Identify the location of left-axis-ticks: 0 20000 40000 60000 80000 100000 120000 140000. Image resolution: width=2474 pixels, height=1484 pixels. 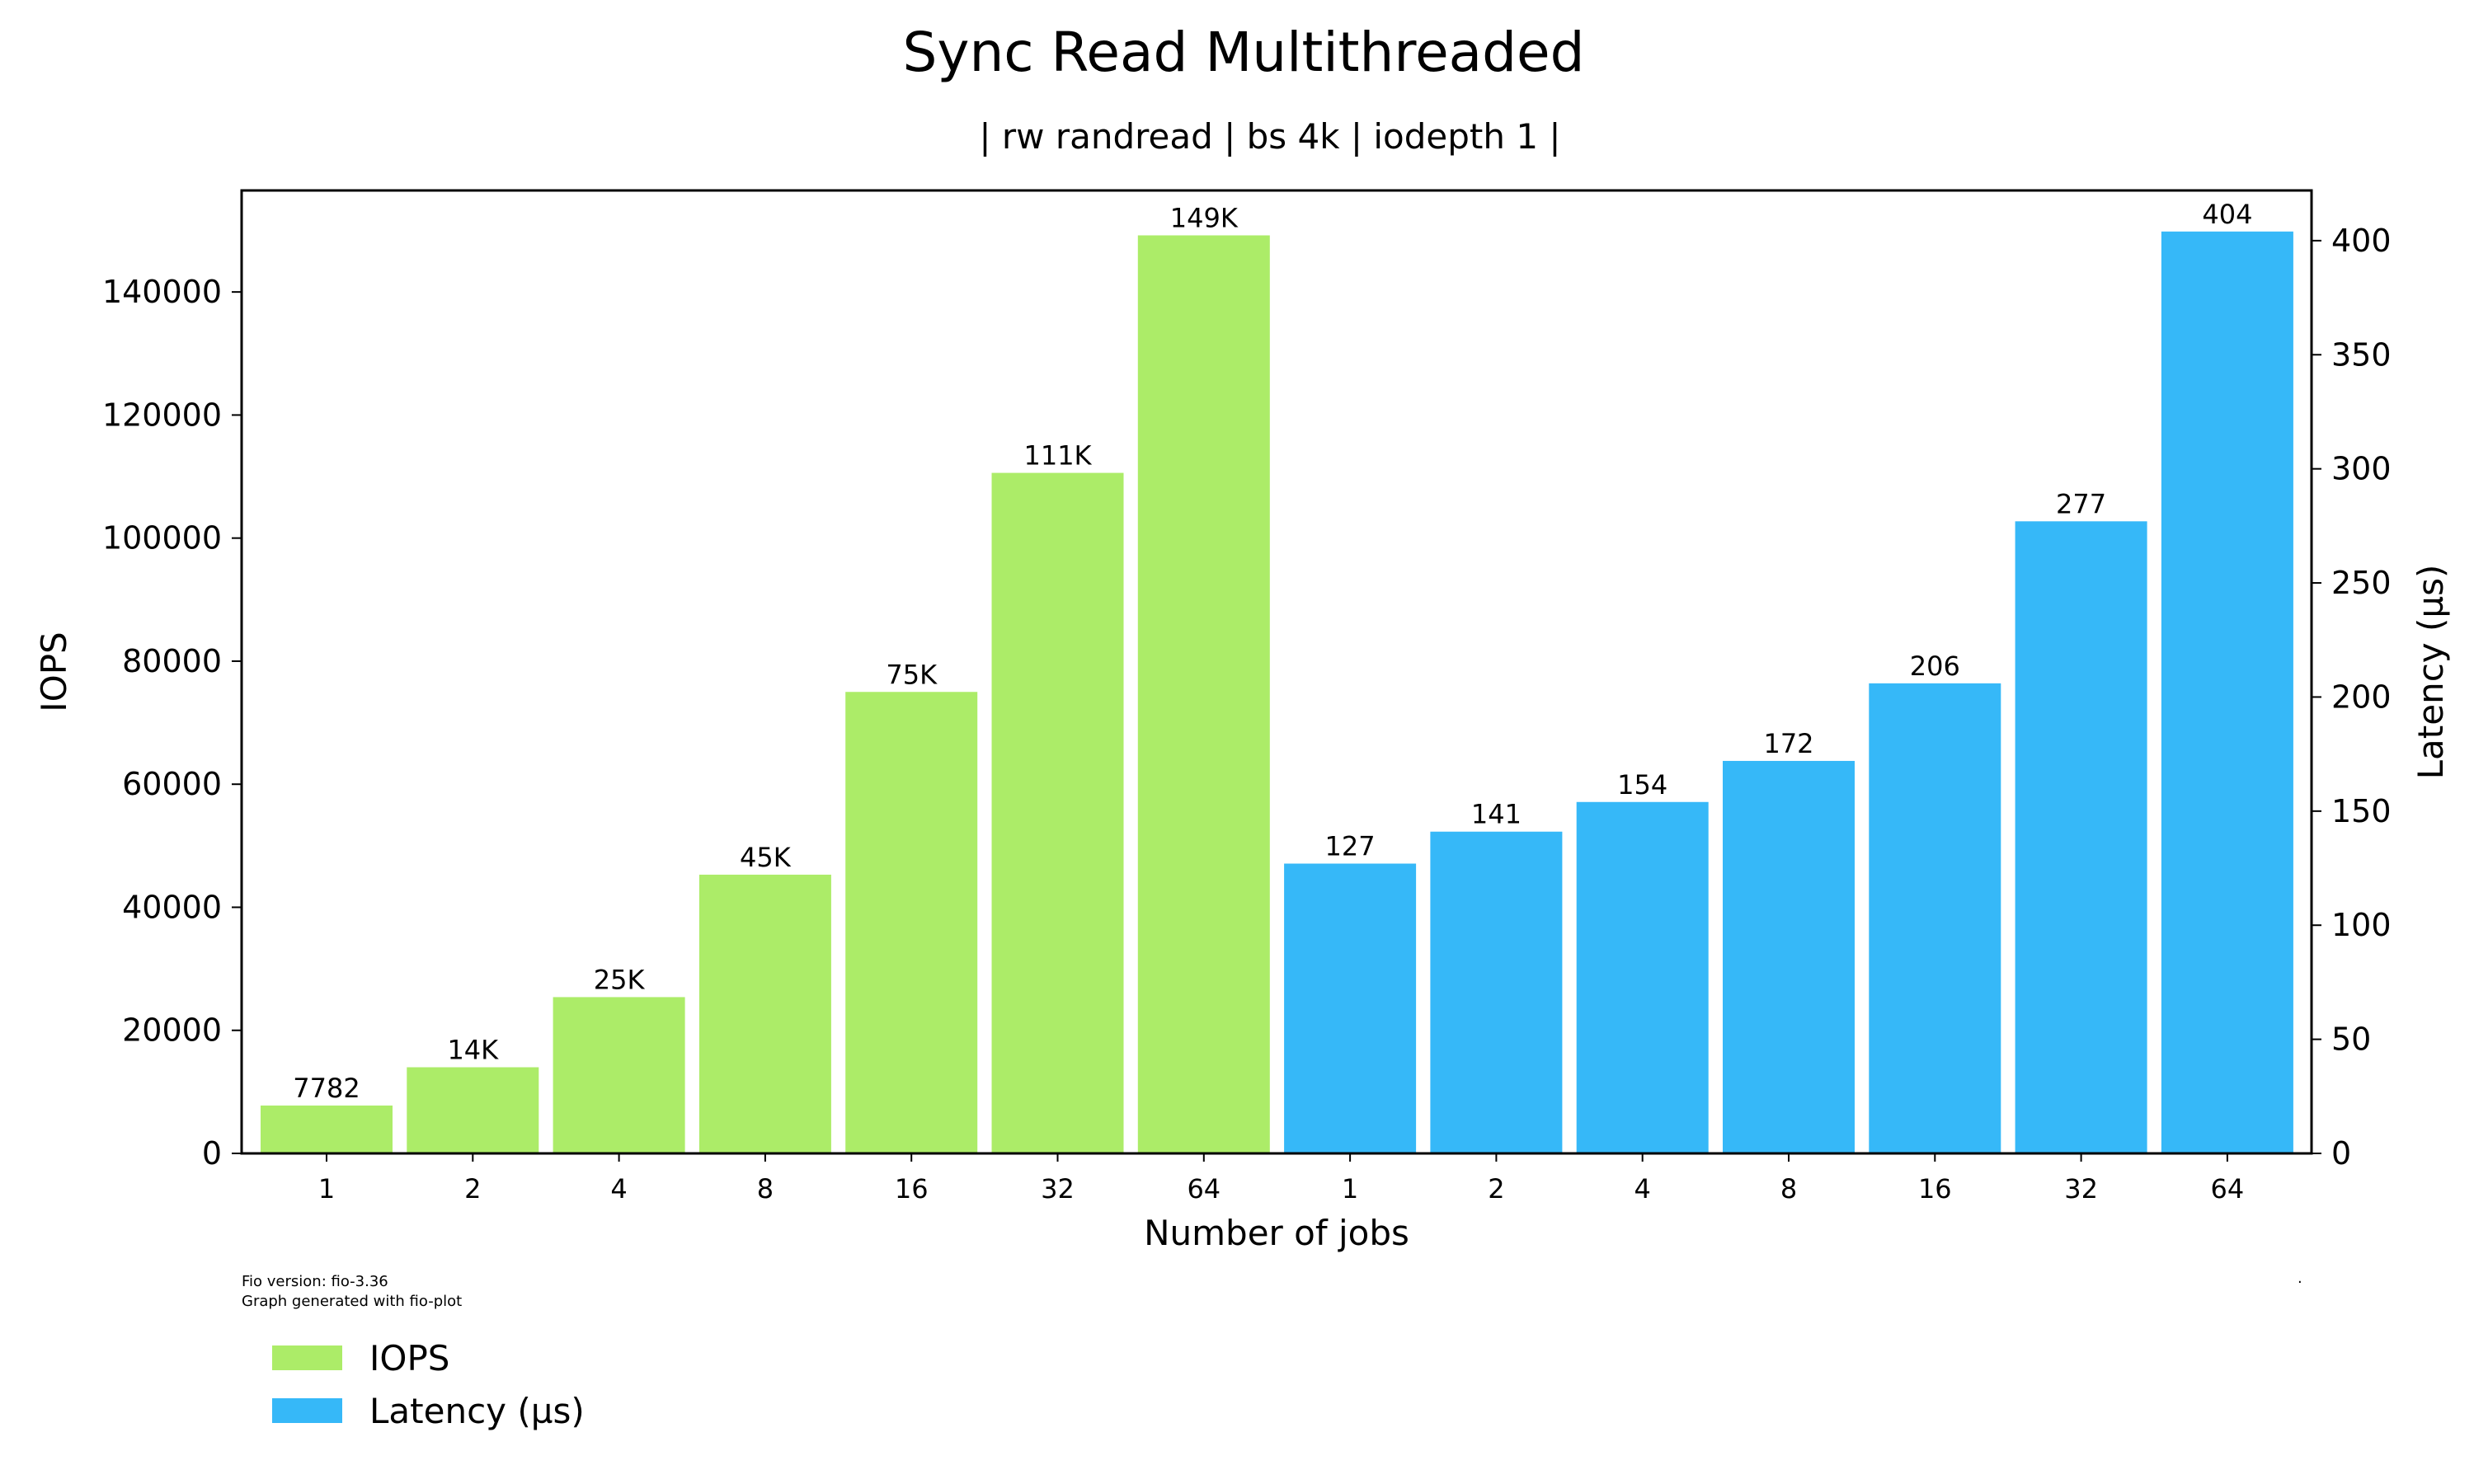
(172, 723).